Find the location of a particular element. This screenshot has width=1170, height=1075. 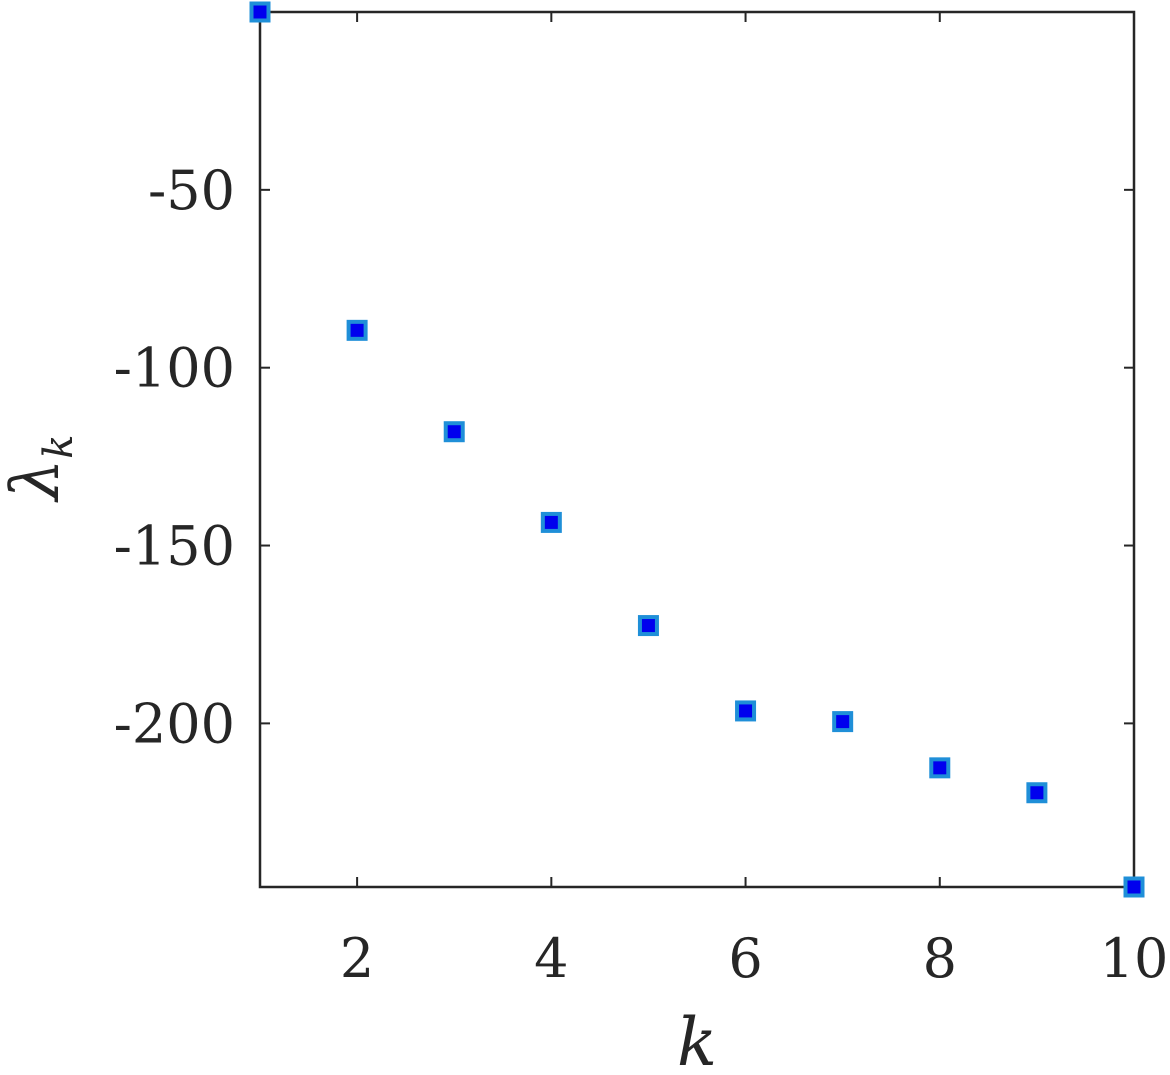

y-axis-label-symbol: λ is located at coordinates (37, 481).